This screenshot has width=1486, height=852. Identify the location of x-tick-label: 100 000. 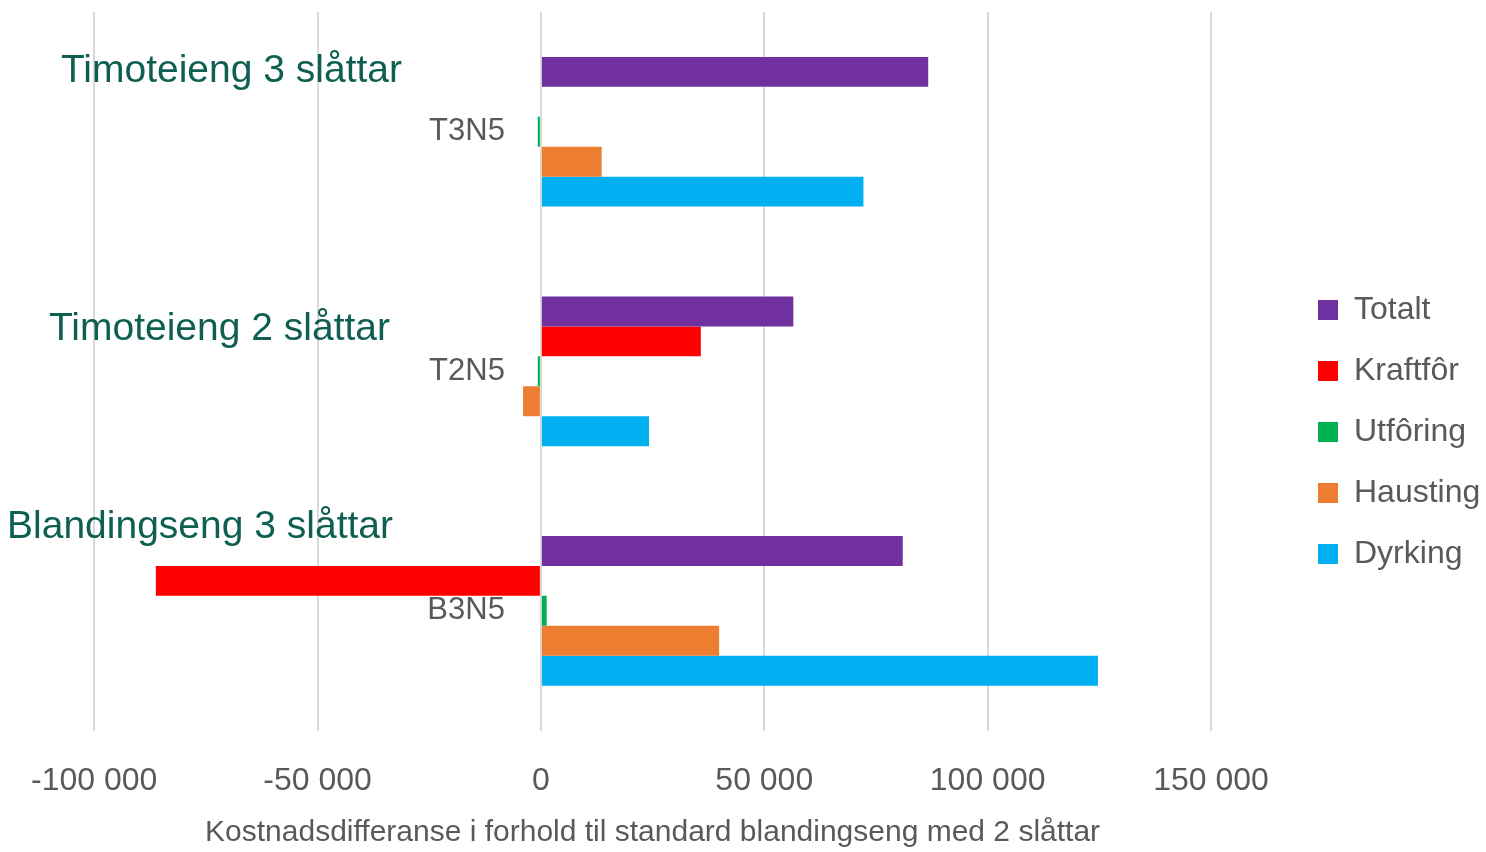
(987, 778).